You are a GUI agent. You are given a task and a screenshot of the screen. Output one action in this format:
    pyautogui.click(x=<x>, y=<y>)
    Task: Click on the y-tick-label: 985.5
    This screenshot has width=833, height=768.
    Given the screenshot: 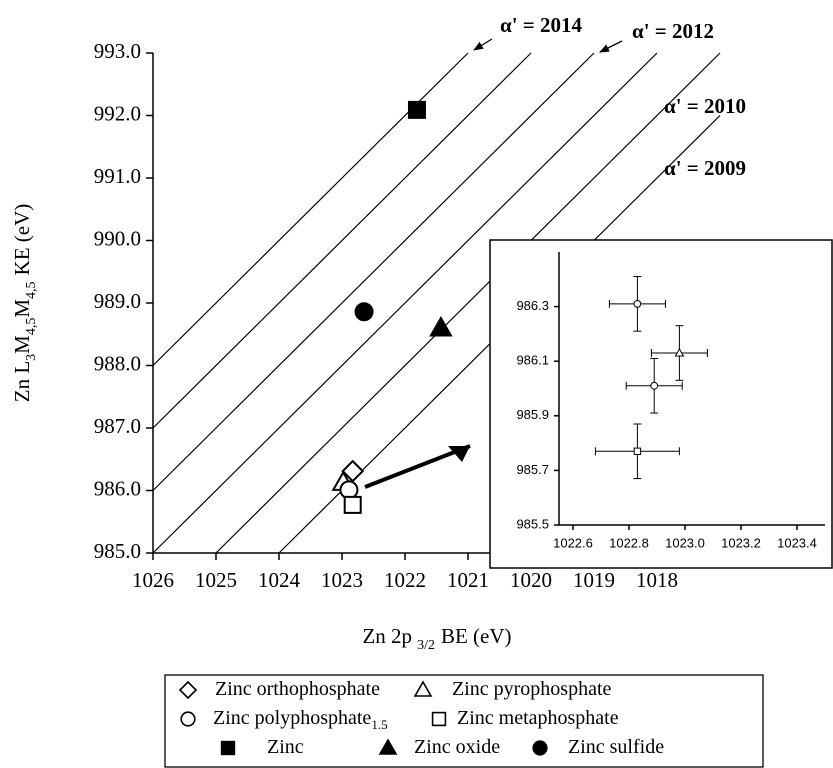 What is the action you would take?
    pyautogui.click(x=532, y=523)
    